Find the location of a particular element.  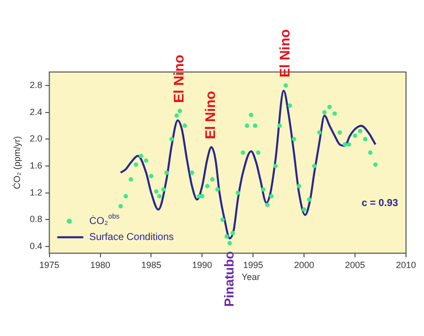

y-tick-label: 0.4 is located at coordinates (36, 245).